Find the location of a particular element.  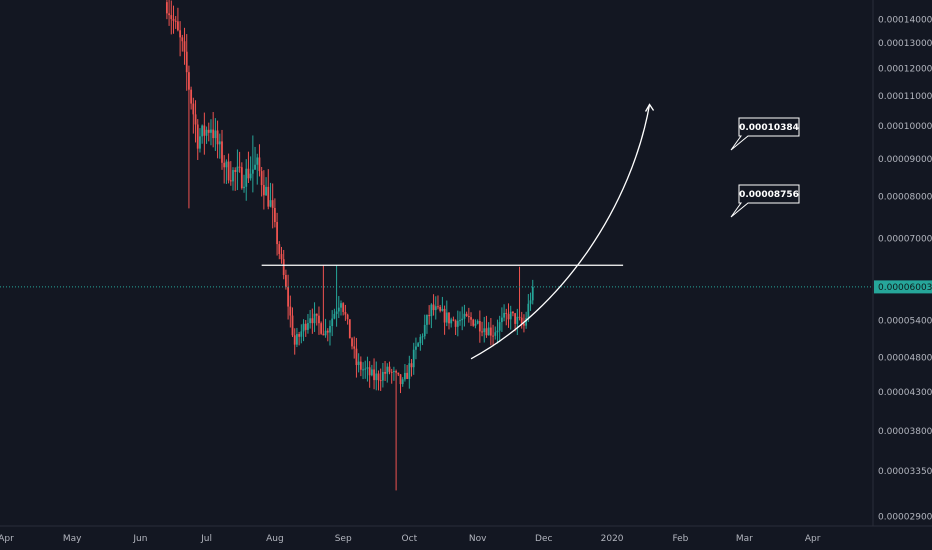

price-tick-label: 0.00003800 is located at coordinates (905, 432).